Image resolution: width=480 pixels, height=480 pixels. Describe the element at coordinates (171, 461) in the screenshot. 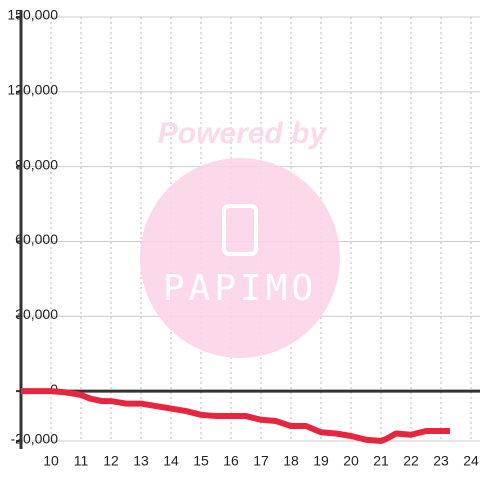

I see `x-tick-label: 14` at that location.